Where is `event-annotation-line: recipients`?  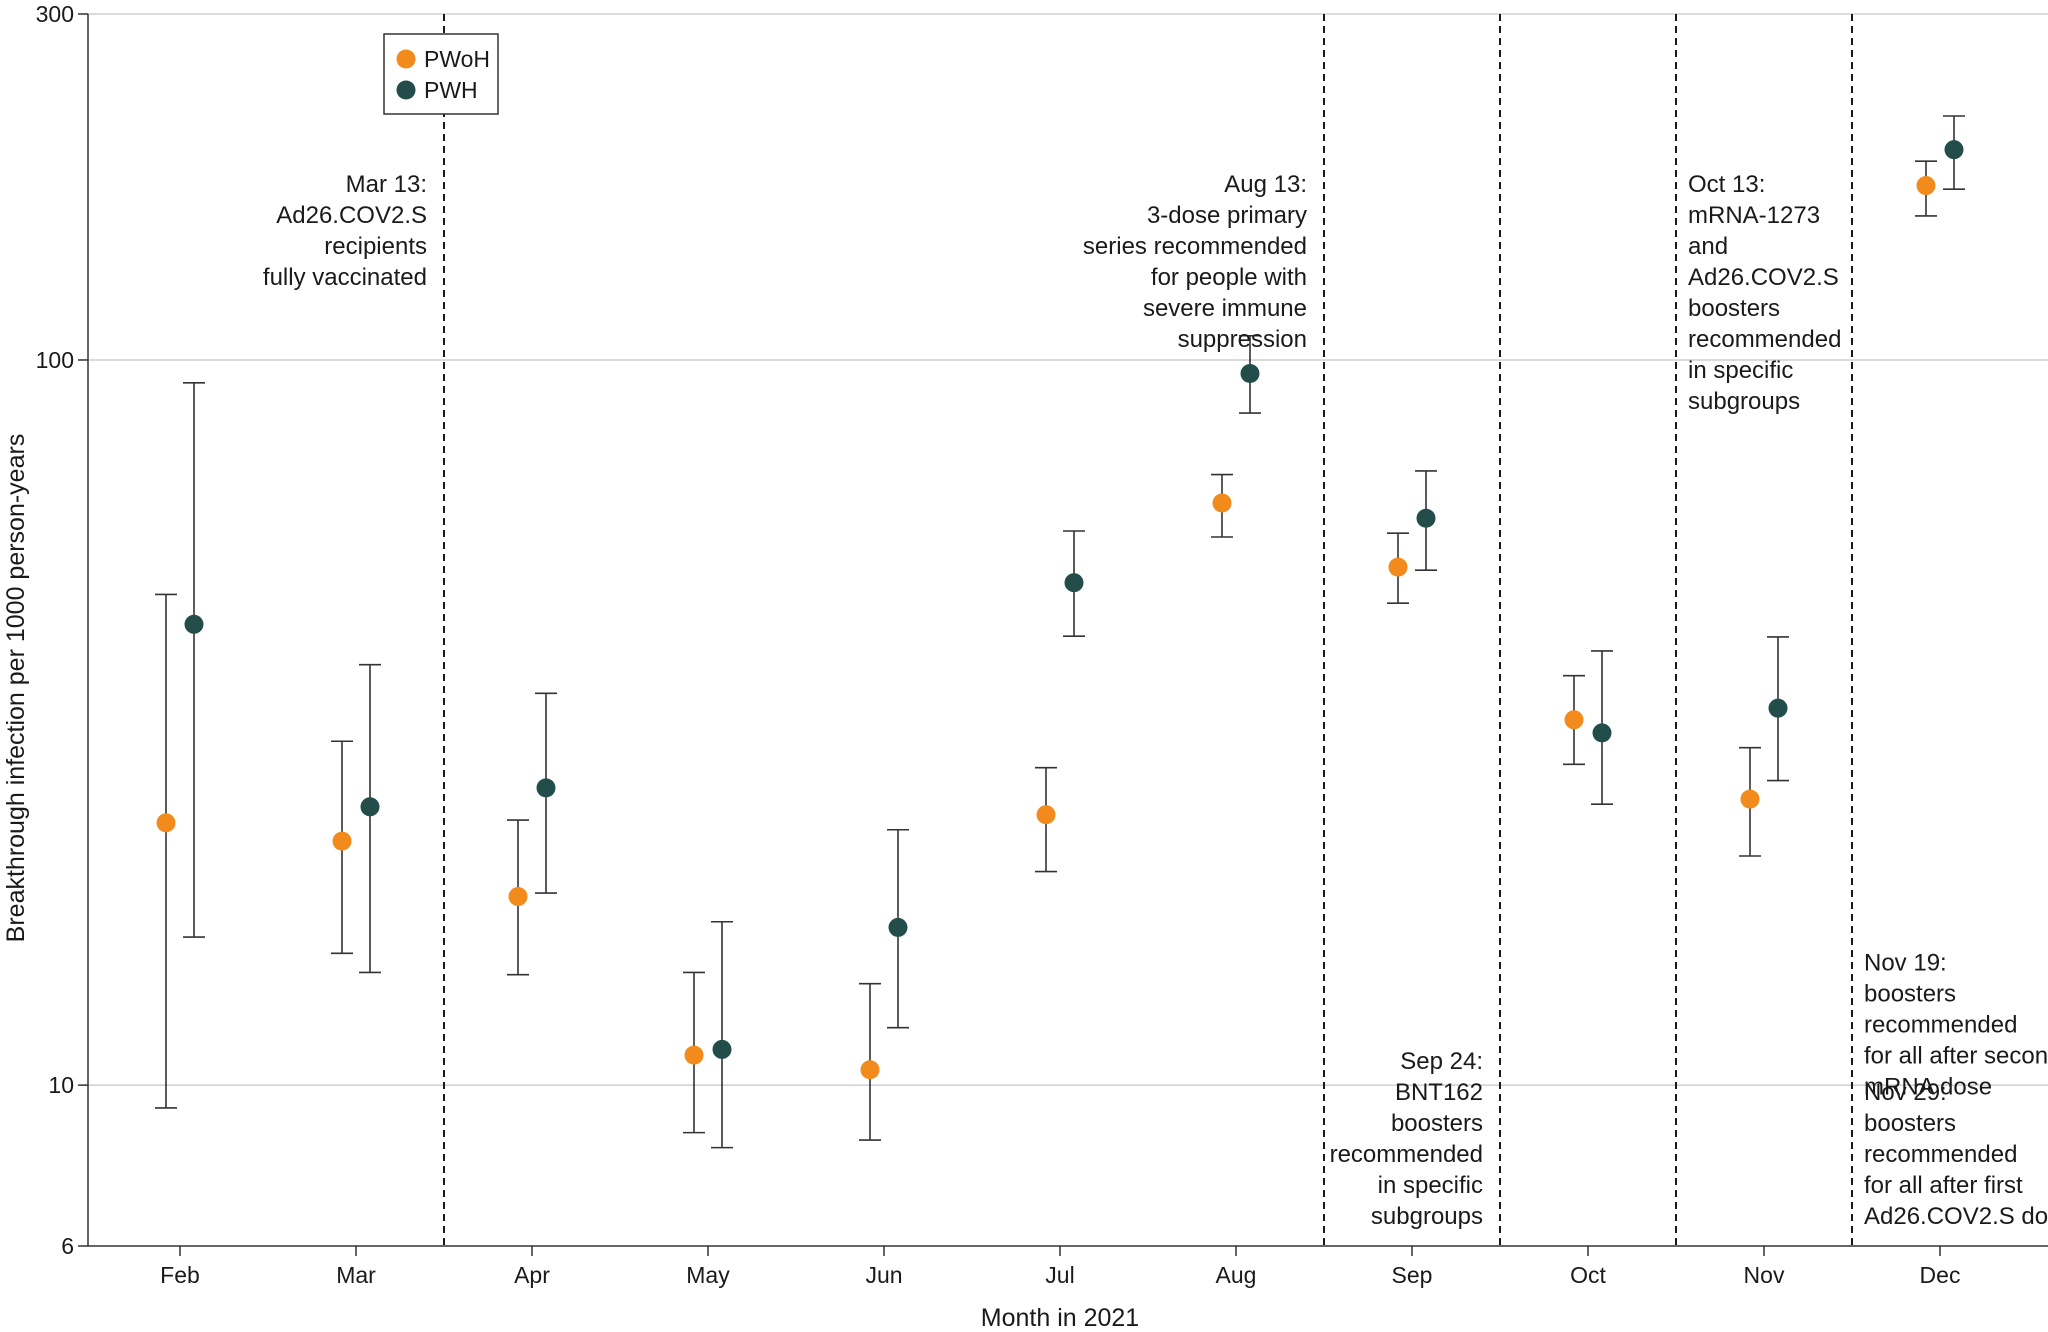 event-annotation-line: recipients is located at coordinates (375, 246).